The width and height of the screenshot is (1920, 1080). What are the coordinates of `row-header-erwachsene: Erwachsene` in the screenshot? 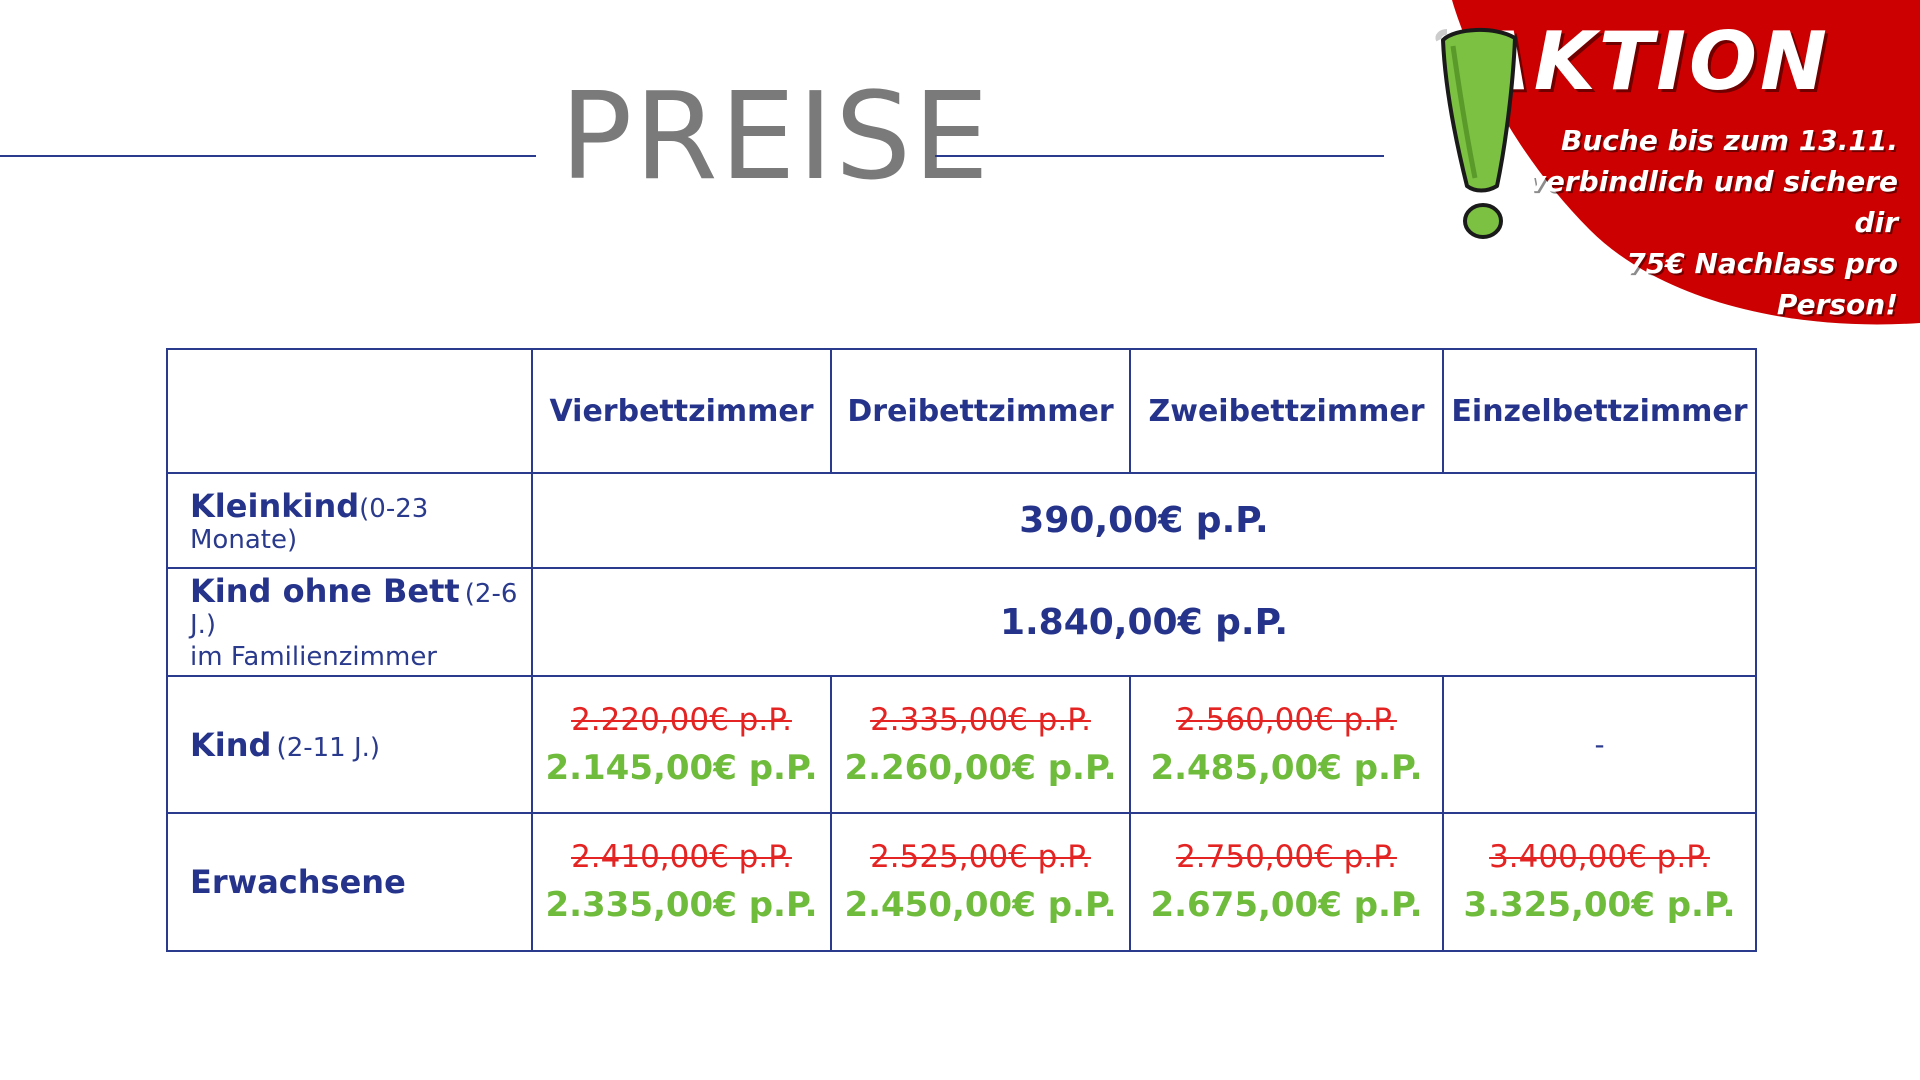 It's located at (349, 882).